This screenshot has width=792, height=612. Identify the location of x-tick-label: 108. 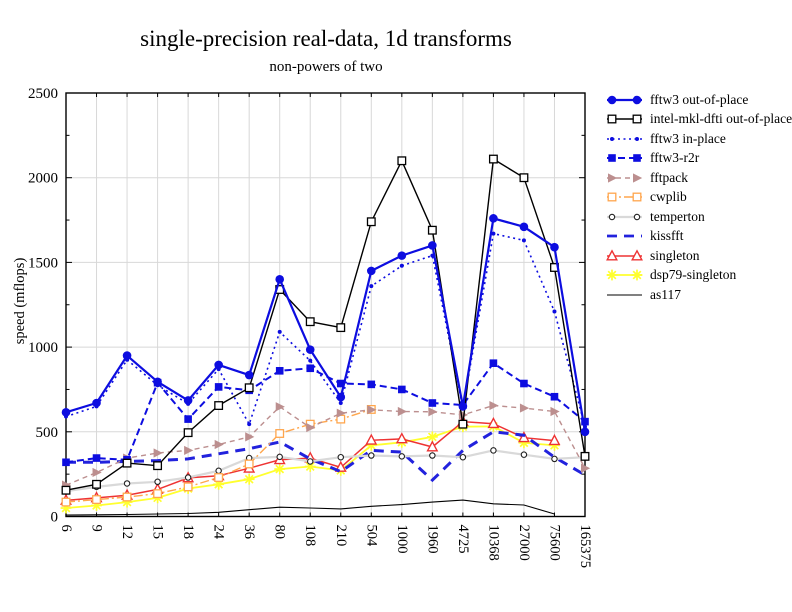
(310, 536).